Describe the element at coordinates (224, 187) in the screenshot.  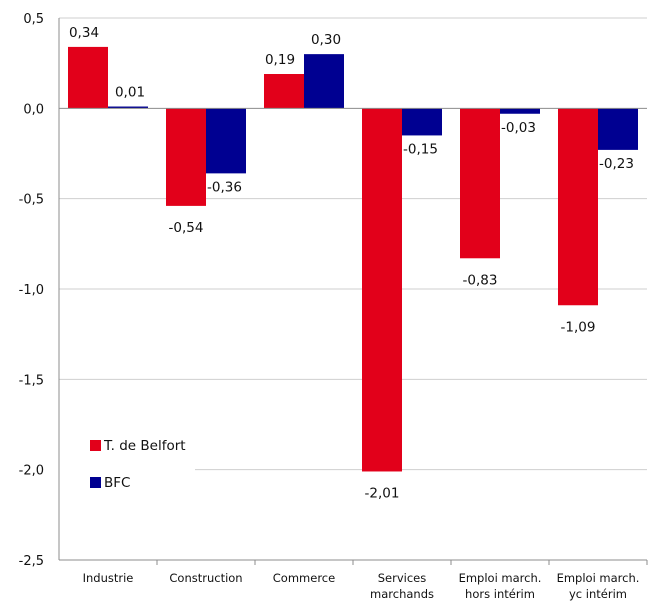
I see `data-label: -0,36` at that location.